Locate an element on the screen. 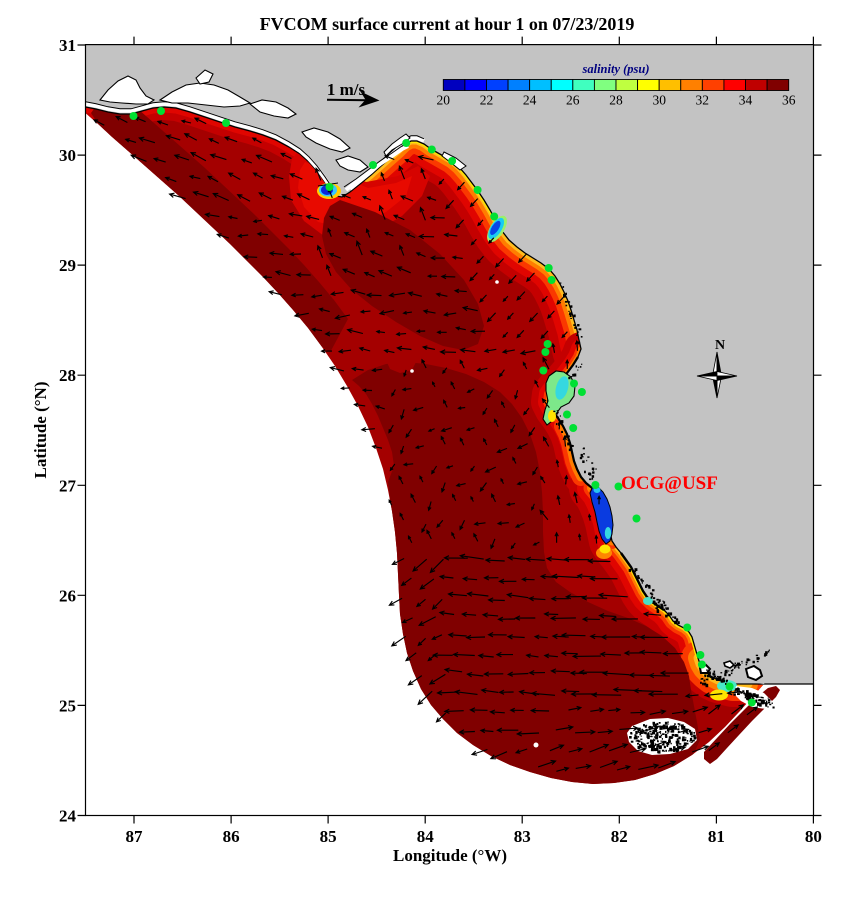  svg-text: 87 is located at coordinates (135, 836).